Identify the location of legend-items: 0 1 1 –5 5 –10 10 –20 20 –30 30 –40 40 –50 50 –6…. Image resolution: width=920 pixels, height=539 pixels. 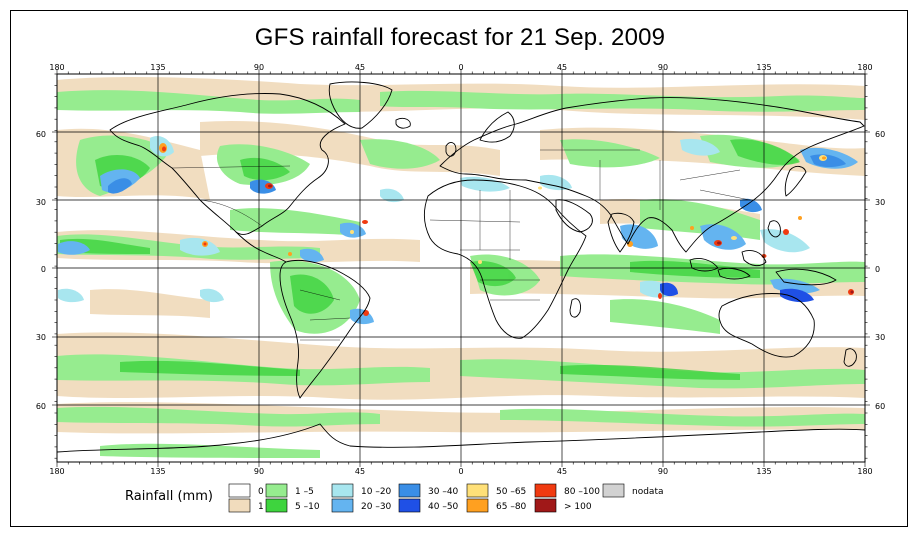
(445, 498).